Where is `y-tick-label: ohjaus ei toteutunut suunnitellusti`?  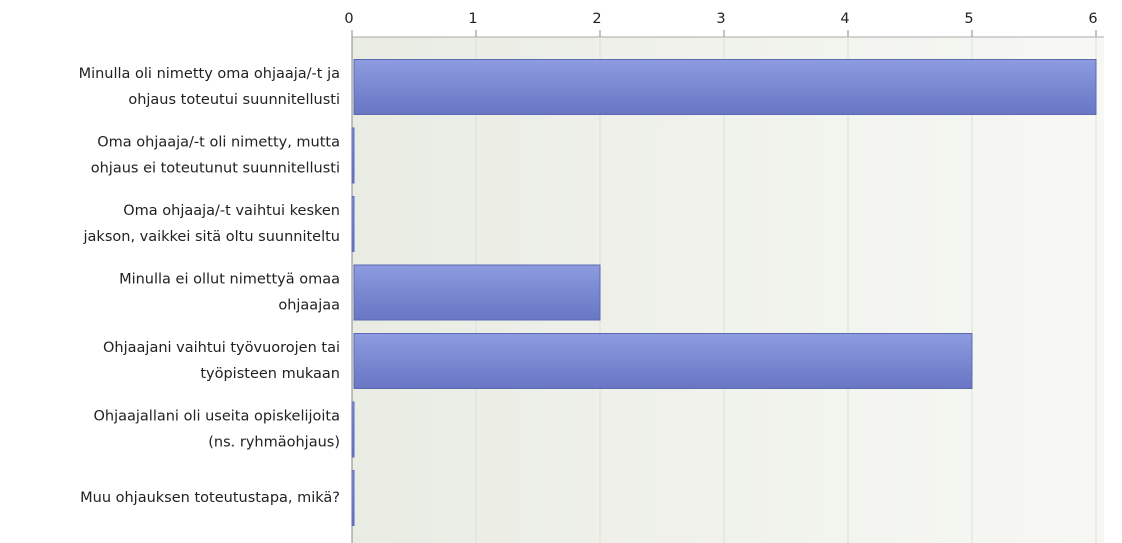 y-tick-label: ohjaus ei toteutunut suunnitellusti is located at coordinates (215, 169).